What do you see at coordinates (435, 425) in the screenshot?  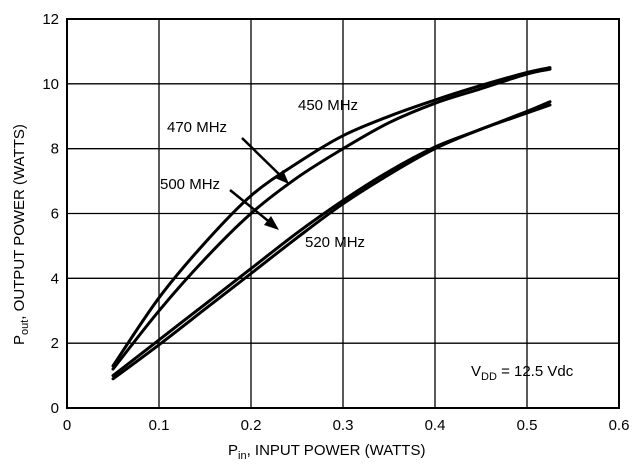 I see `x-tick-label: 0.4` at bounding box center [435, 425].